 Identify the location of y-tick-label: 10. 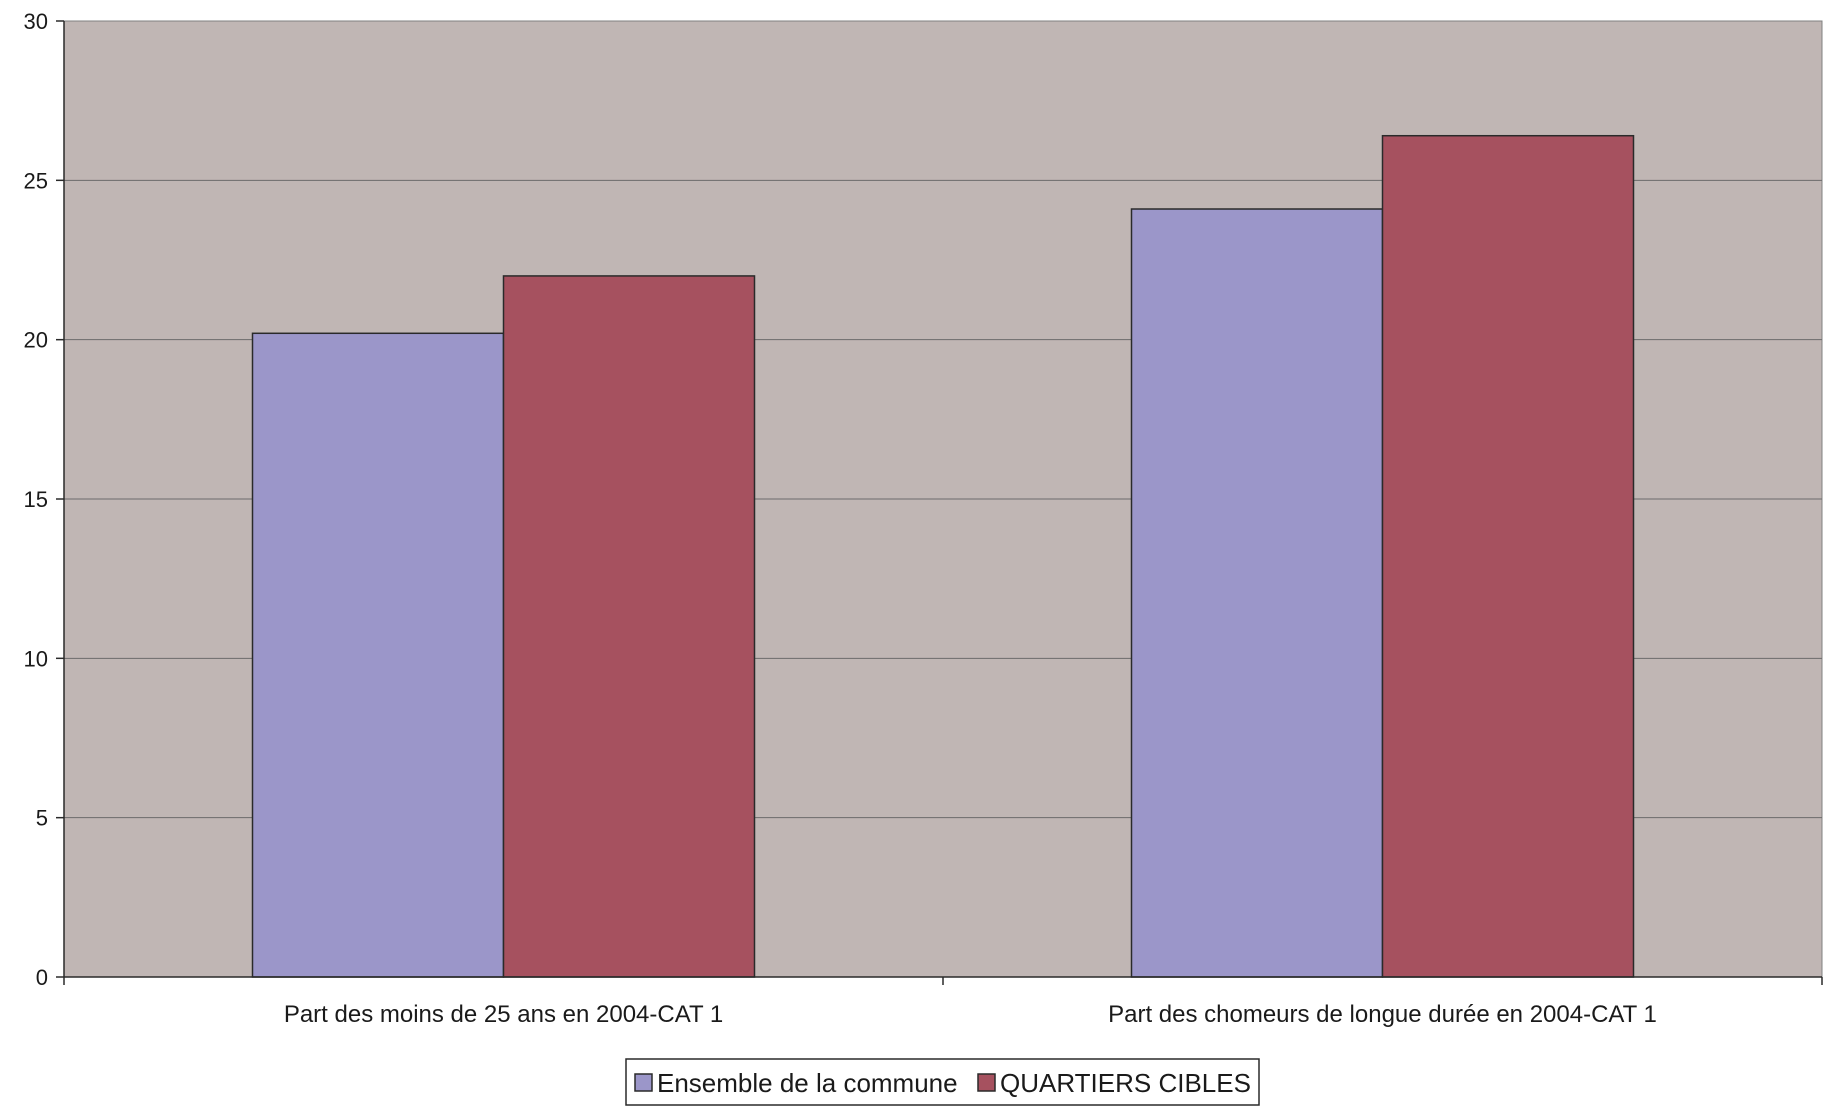
(36, 658).